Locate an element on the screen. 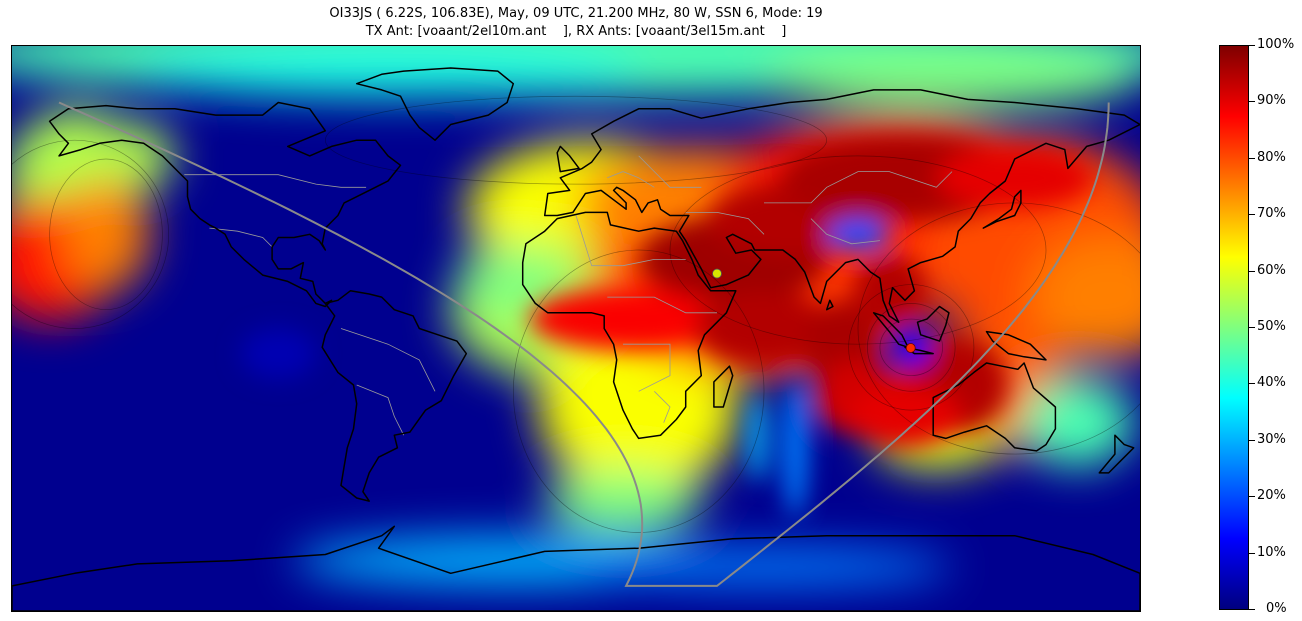 This screenshot has height=621, width=1302. coastline-australia is located at coordinates (994, 407).